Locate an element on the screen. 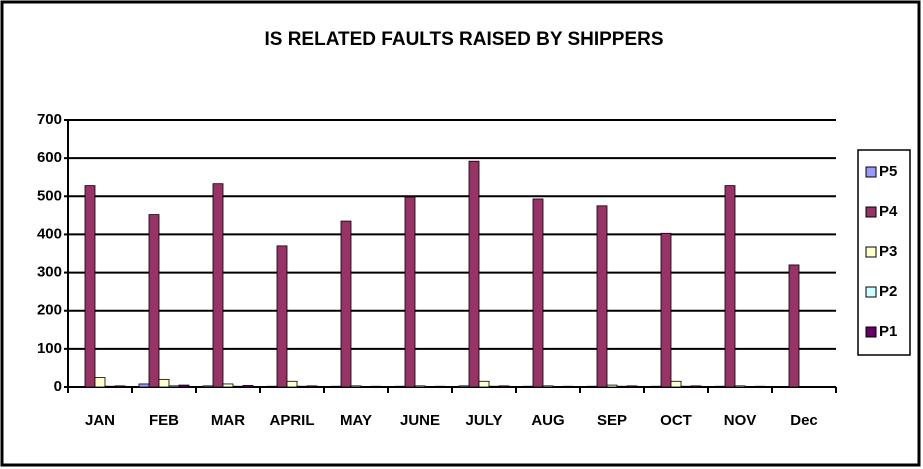  legend-label: P1 is located at coordinates (888, 331).